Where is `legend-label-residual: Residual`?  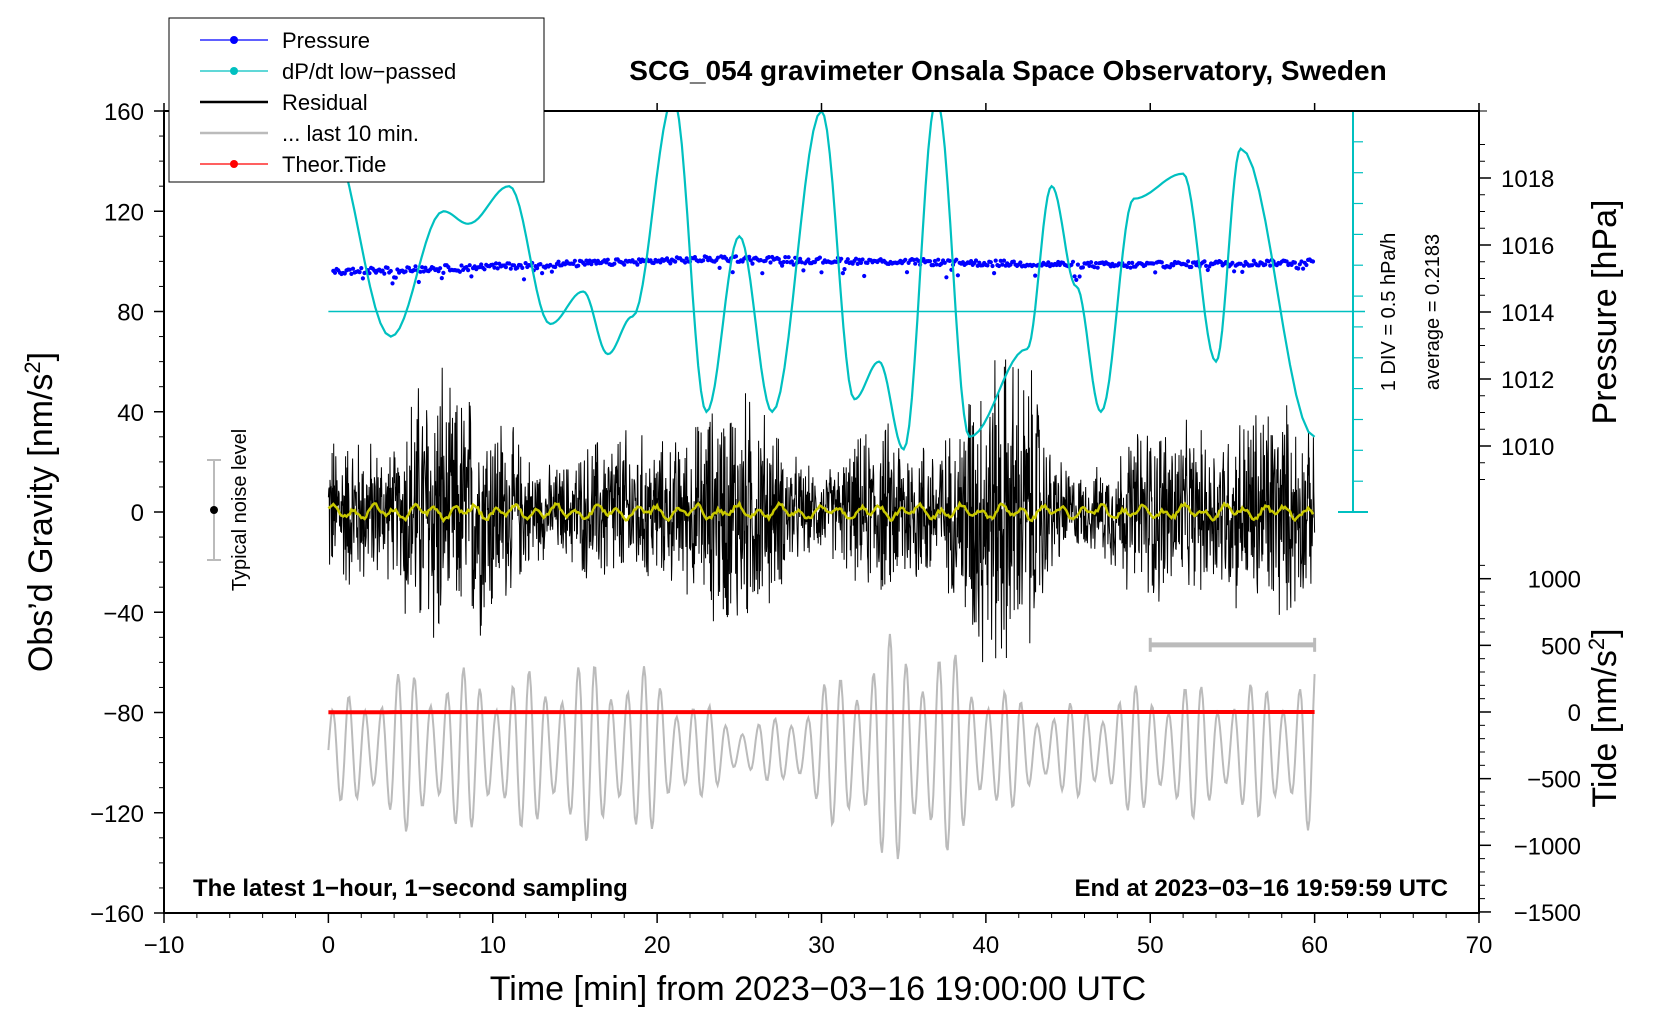
legend-label-residual: Residual is located at coordinates (325, 102).